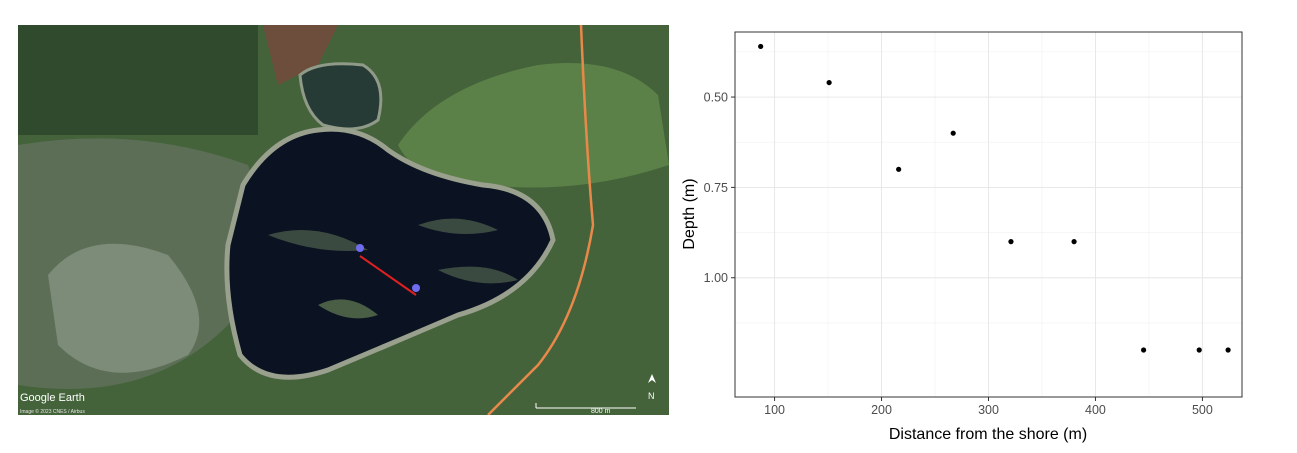 This screenshot has height=453, width=1297. Describe the element at coordinates (1095, 410) in the screenshot. I see `x-tick-label: 400` at that location.